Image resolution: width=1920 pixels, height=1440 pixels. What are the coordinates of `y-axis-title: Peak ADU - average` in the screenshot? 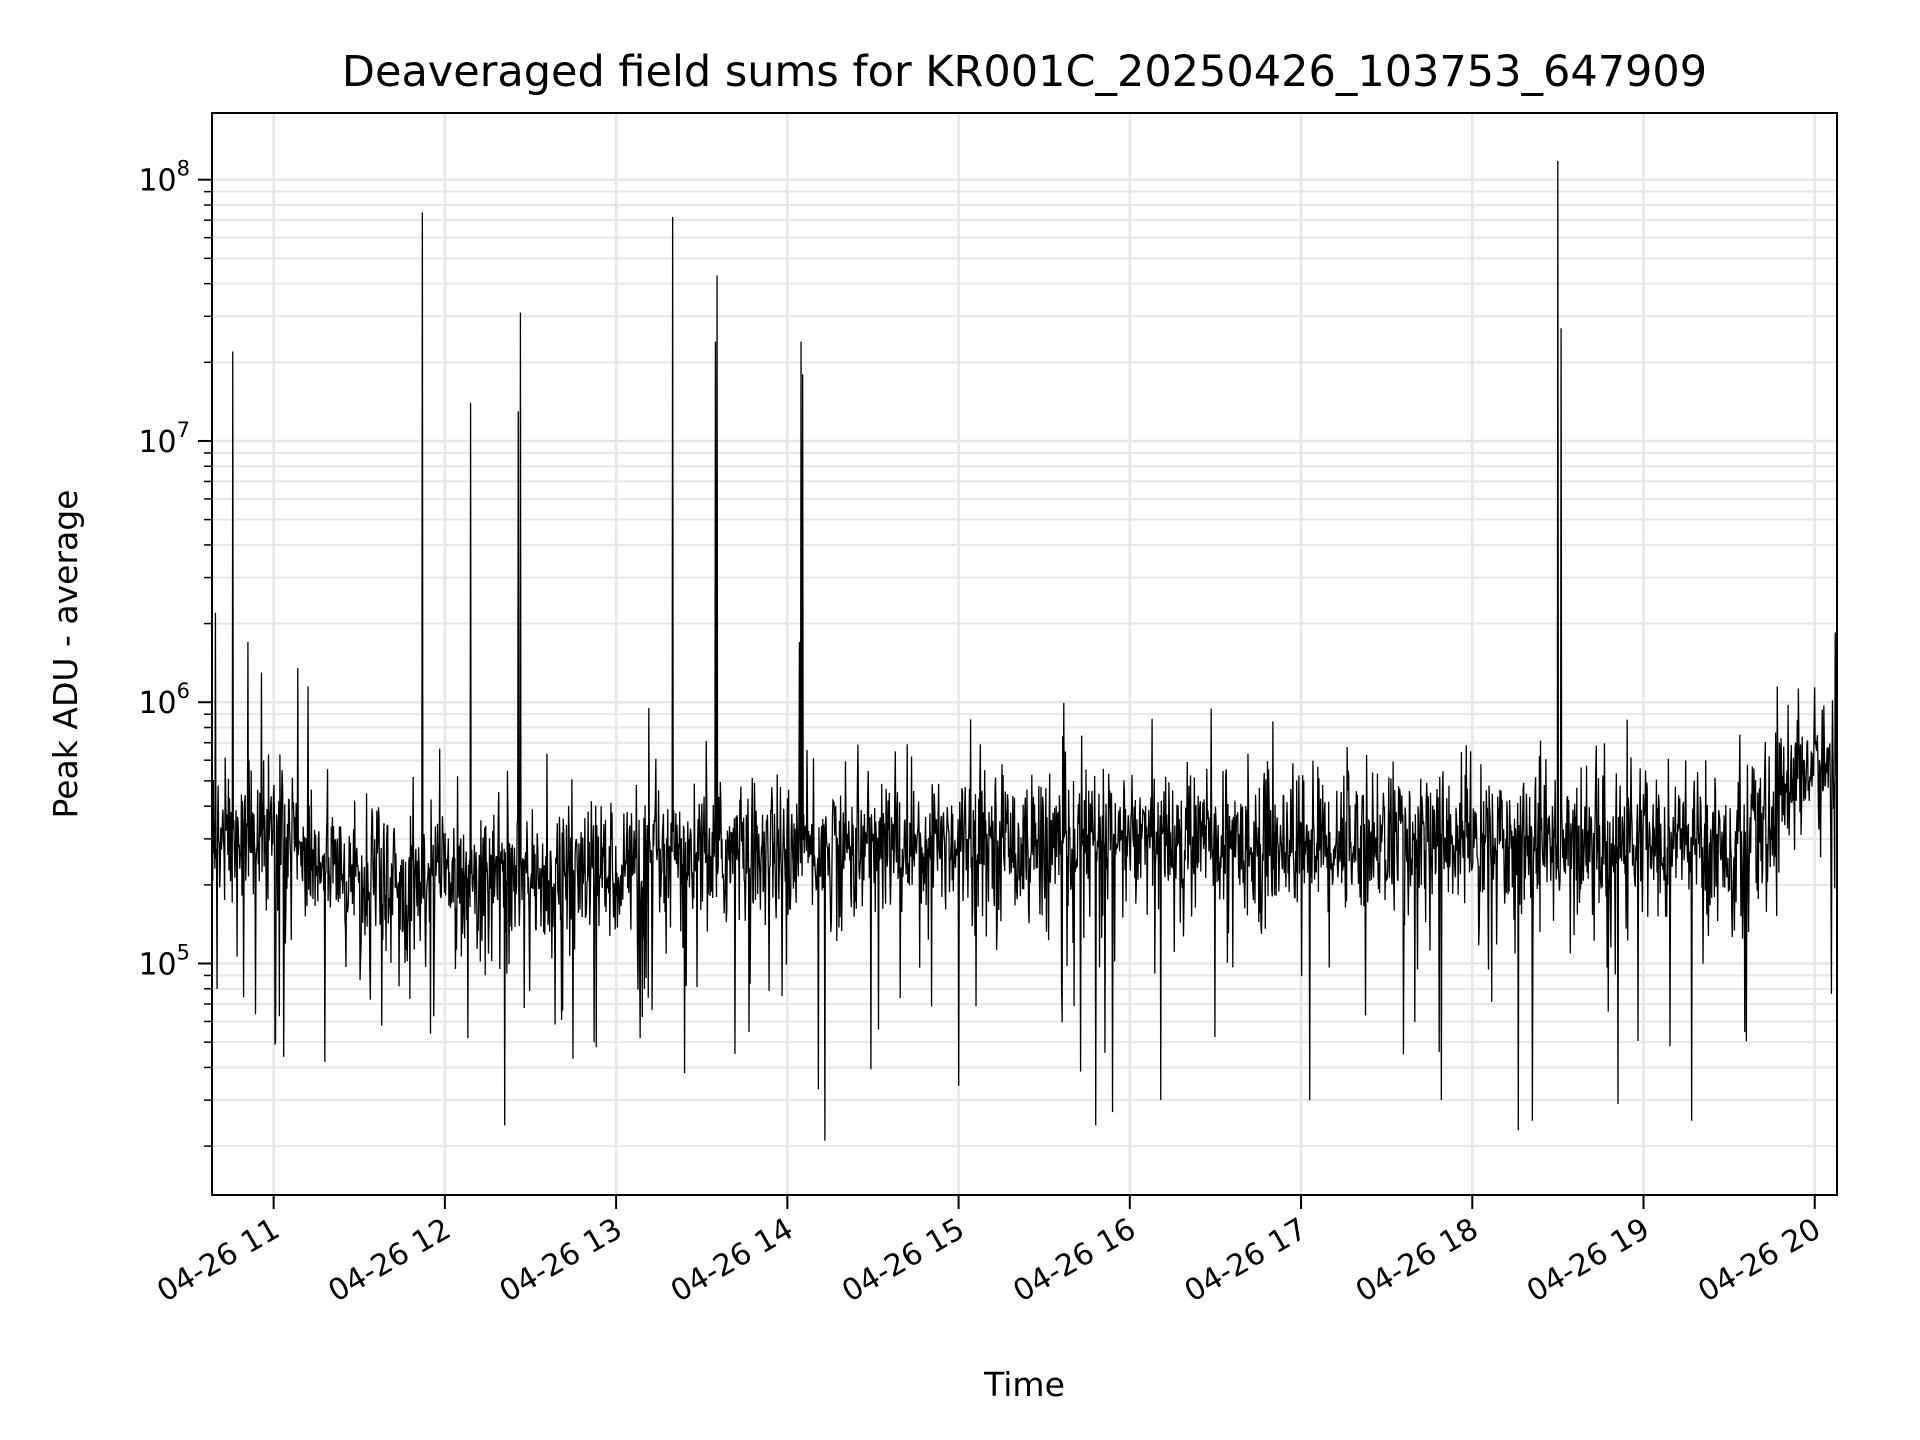 It's located at (65, 654).